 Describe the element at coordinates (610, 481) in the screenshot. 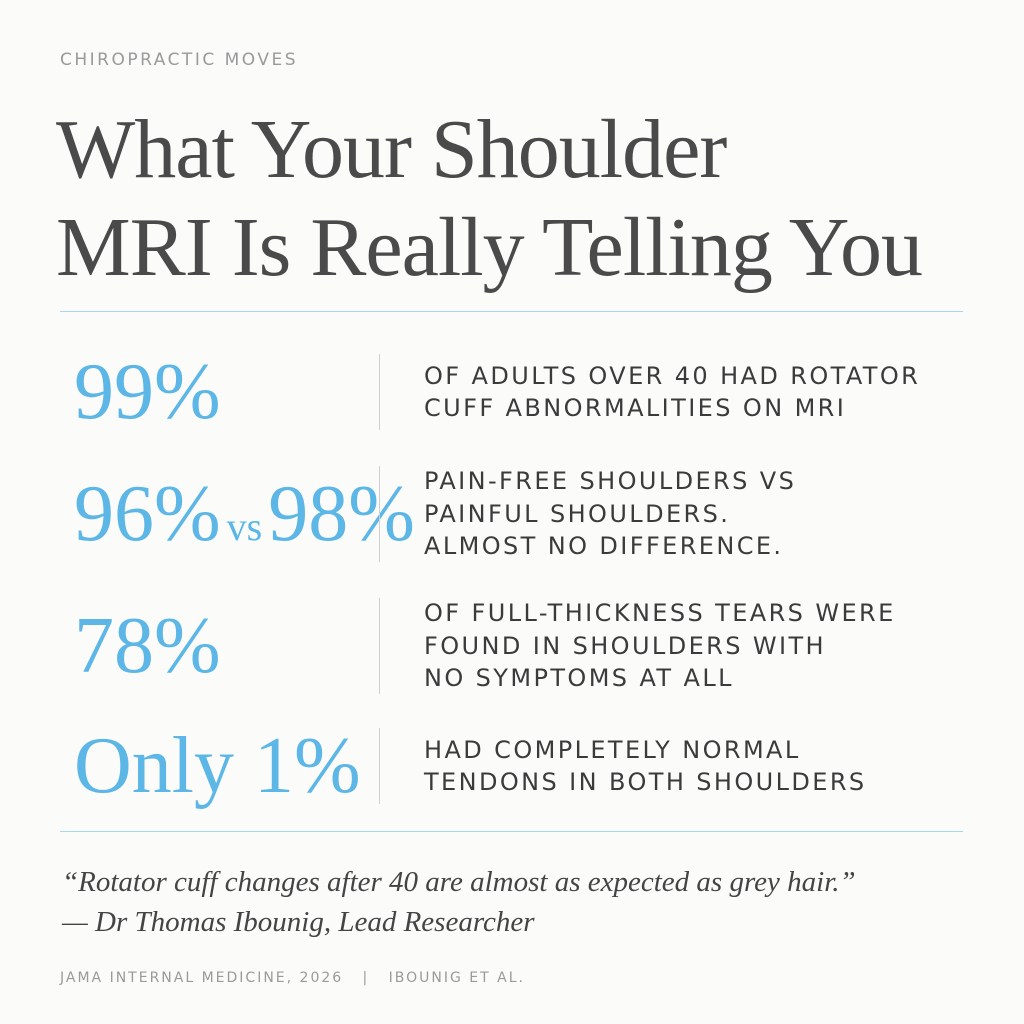

I see `description-line: PAIN-FREE SHOULDERS VS` at that location.